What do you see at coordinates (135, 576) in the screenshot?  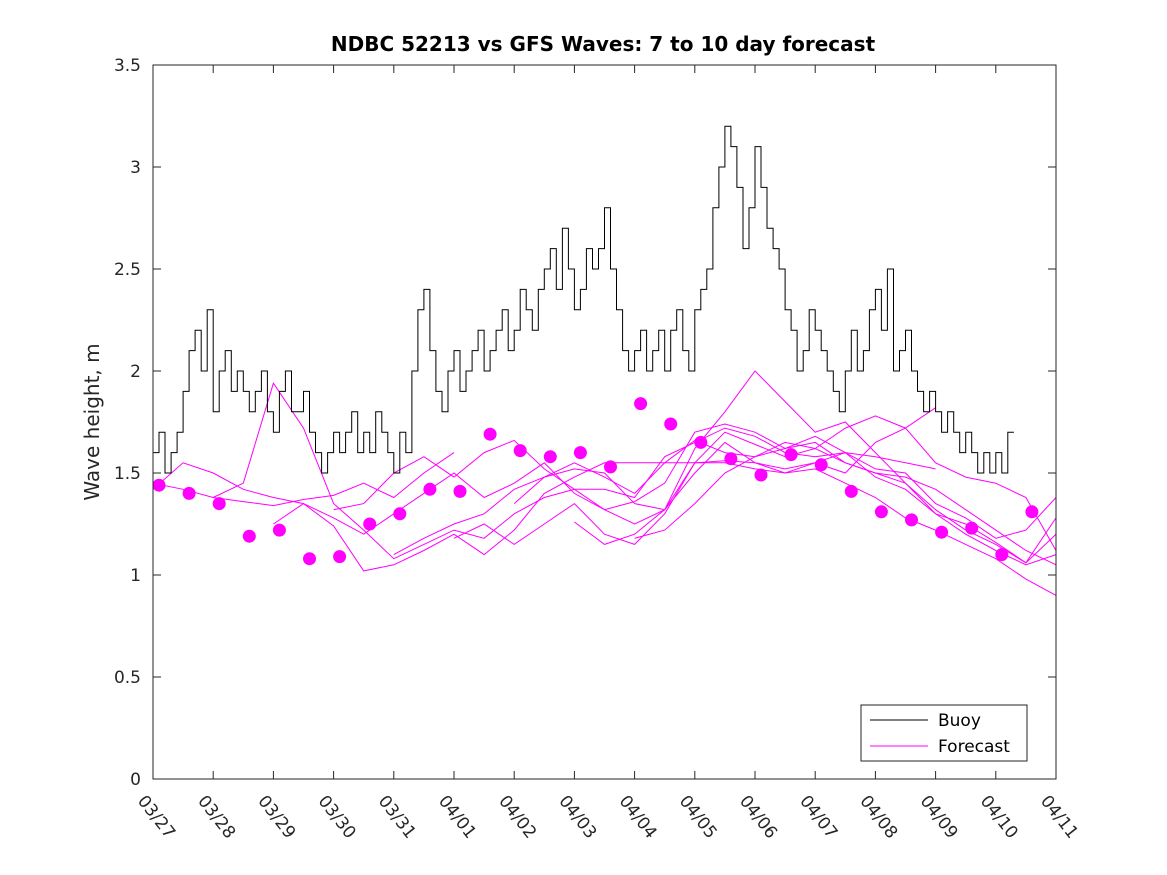 I see `y-tick-label: 1` at bounding box center [135, 576].